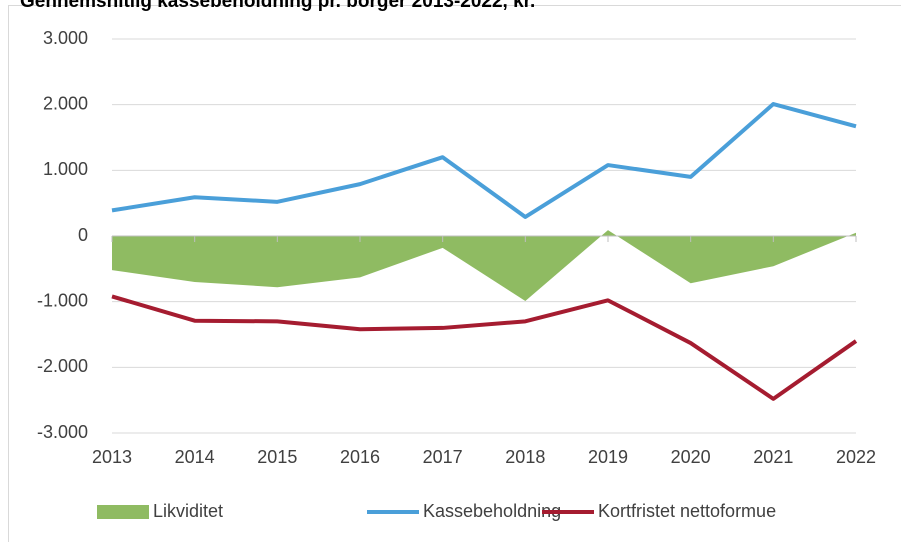 This screenshot has width=901, height=542. Describe the element at coordinates (123, 512) in the screenshot. I see `legend-swatch` at that location.